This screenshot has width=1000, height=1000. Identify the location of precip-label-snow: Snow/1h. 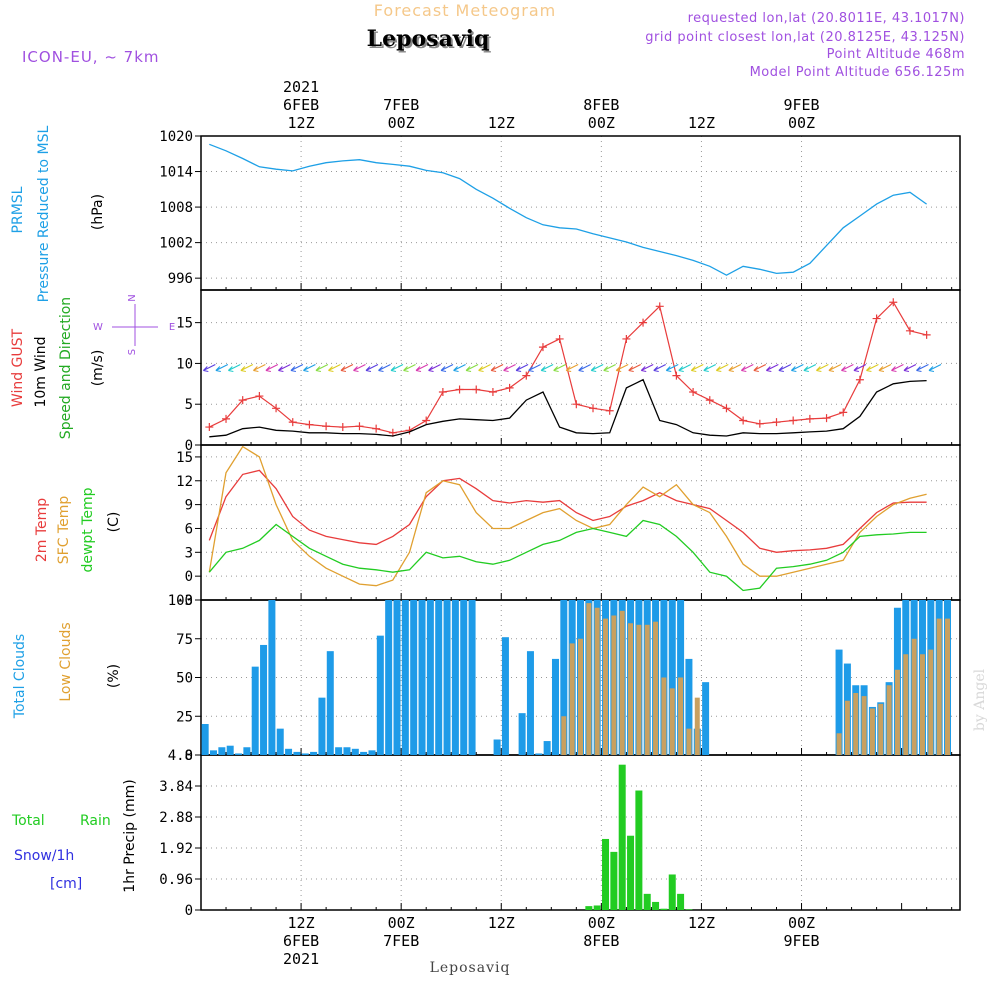
(44, 856).